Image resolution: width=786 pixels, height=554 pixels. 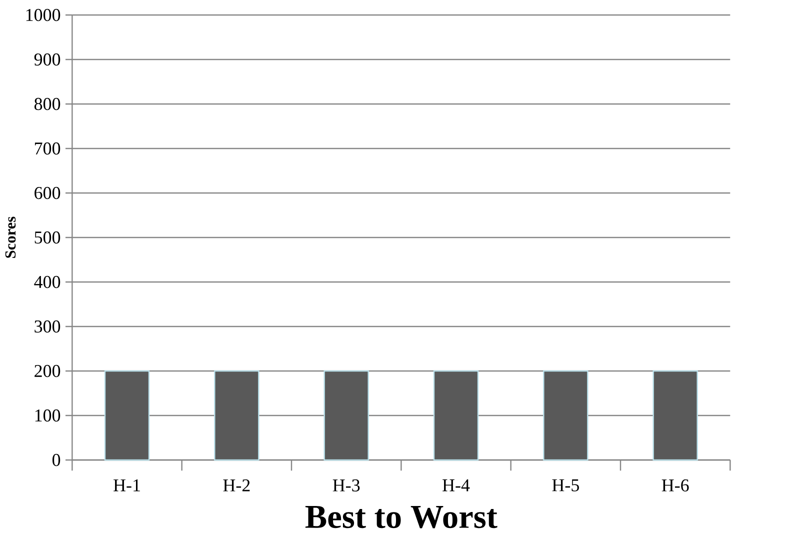 What do you see at coordinates (47, 237) in the screenshot?
I see `y-tick-label: 500` at bounding box center [47, 237].